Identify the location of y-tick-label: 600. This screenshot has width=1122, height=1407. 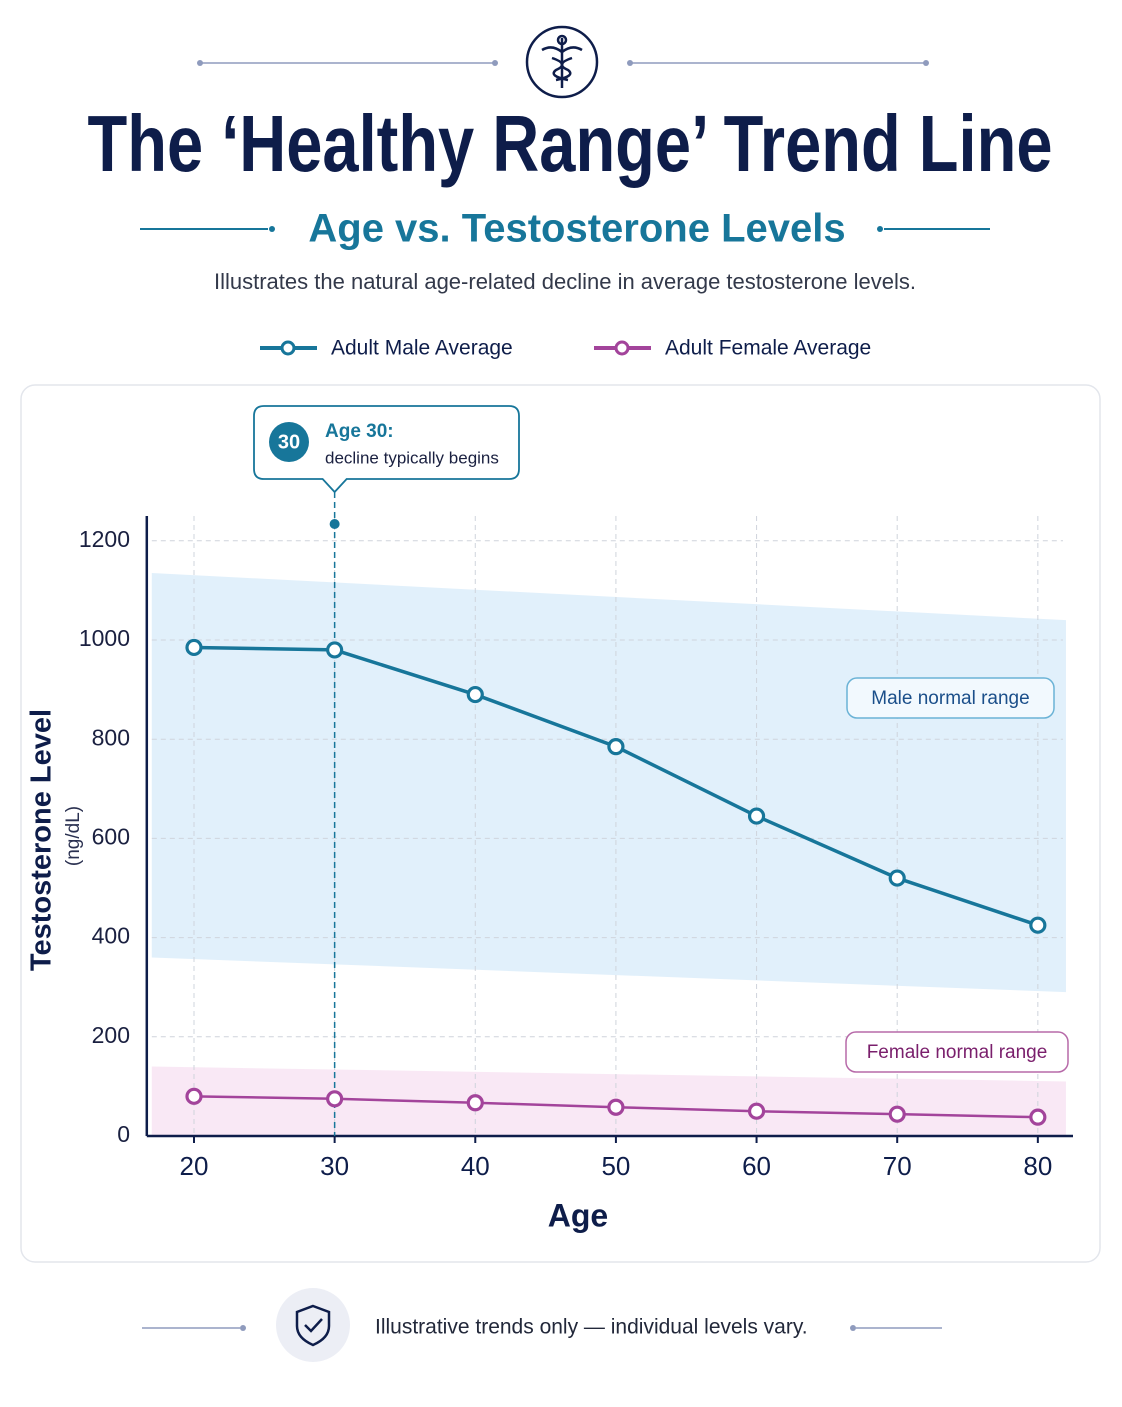
(111, 836).